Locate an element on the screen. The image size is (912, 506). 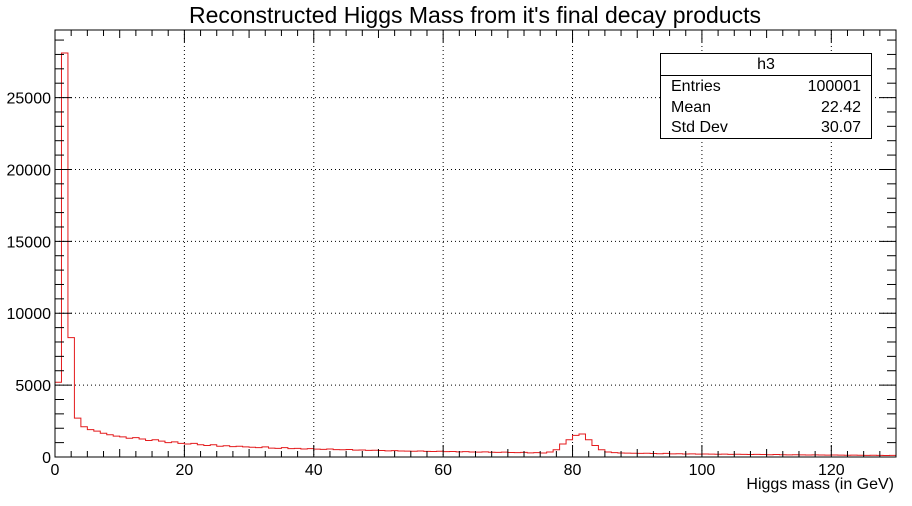
x-tick-label: 60 is located at coordinates (443, 470).